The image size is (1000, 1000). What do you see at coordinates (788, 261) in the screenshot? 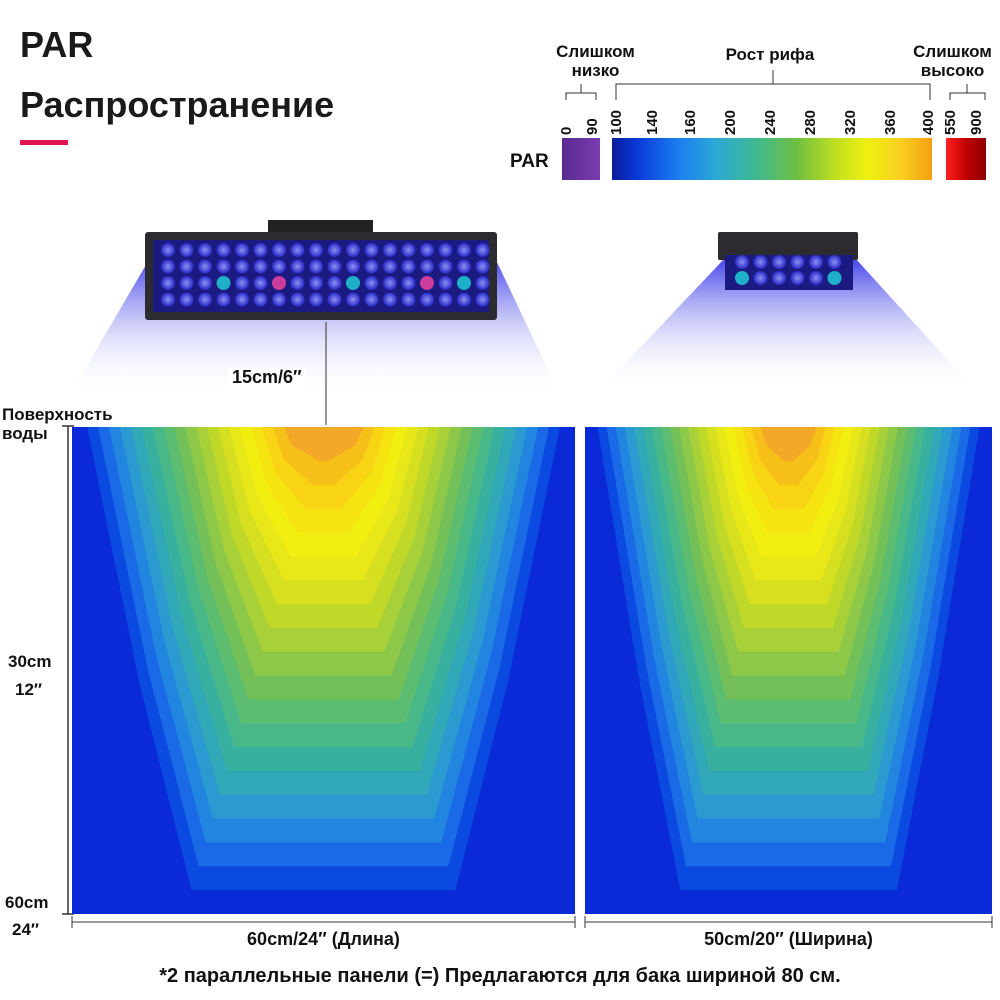
I see `led-panel-short-icon` at bounding box center [788, 261].